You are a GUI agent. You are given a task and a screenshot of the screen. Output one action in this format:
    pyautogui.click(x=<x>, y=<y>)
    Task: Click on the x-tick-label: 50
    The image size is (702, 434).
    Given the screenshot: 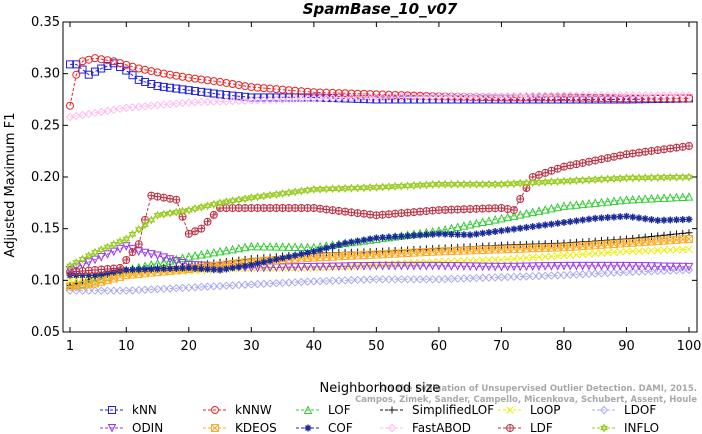 What is the action you would take?
    pyautogui.click(x=376, y=346)
    